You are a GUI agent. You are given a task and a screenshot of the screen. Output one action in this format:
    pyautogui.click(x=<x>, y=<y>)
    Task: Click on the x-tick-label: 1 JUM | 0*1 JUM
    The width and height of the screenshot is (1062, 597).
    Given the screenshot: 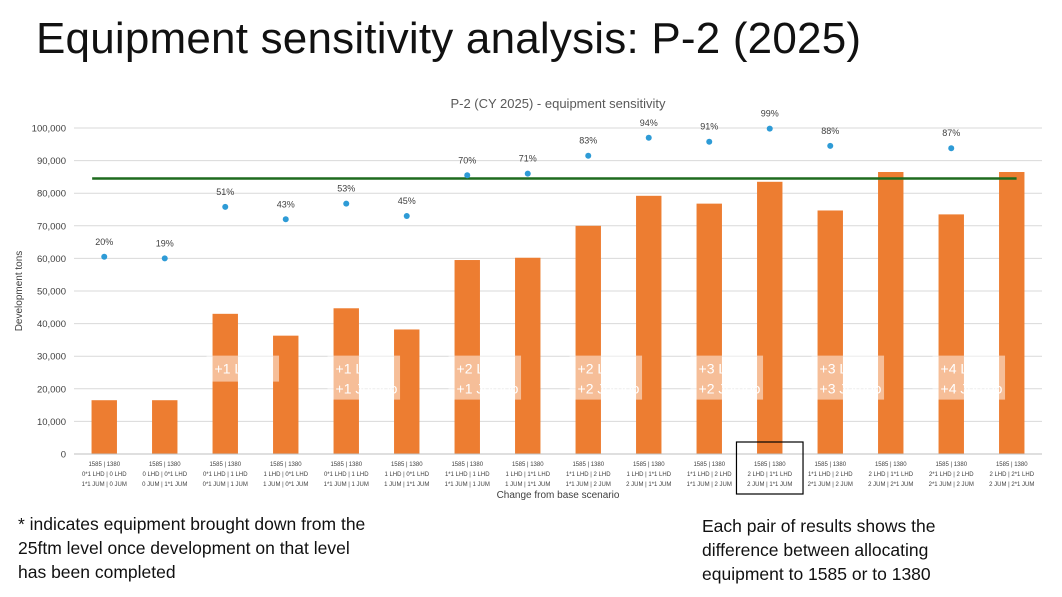 What is the action you would take?
    pyautogui.click(x=285, y=485)
    